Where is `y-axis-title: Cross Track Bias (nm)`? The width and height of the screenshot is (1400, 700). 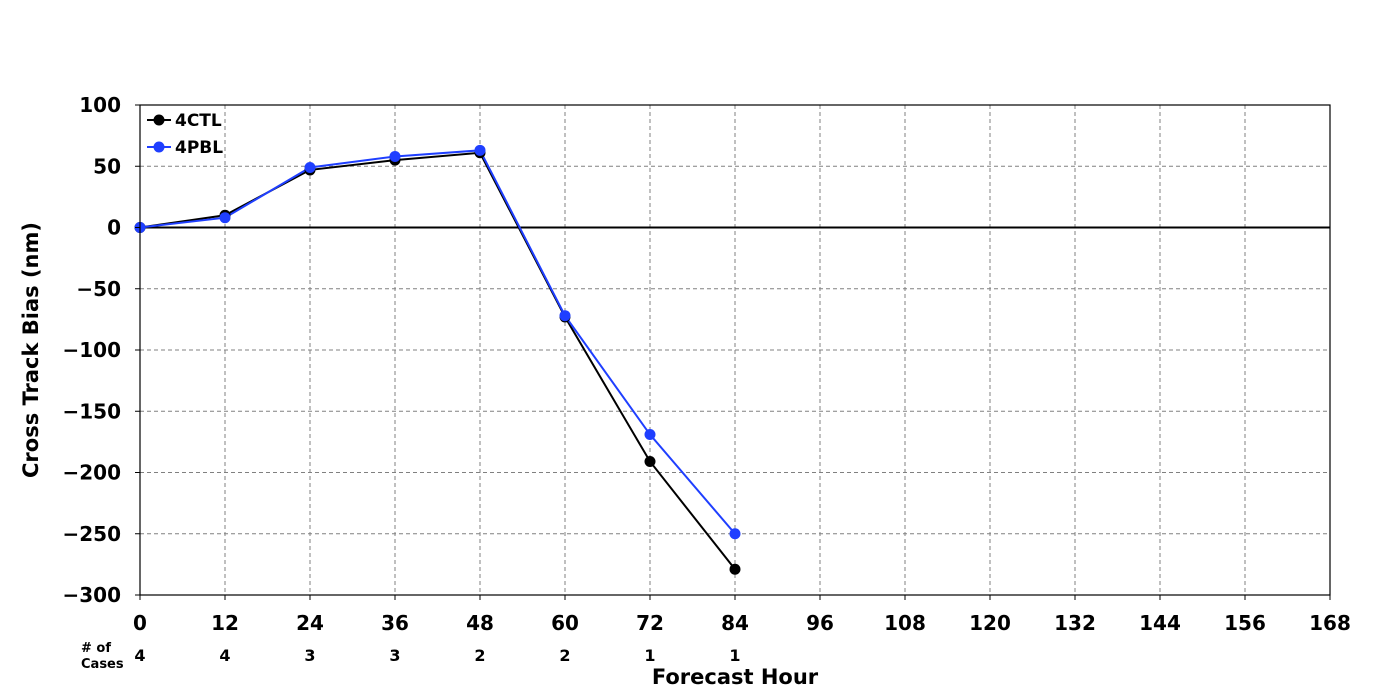 y-axis-title: Cross Track Bias (nm) is located at coordinates (31, 350).